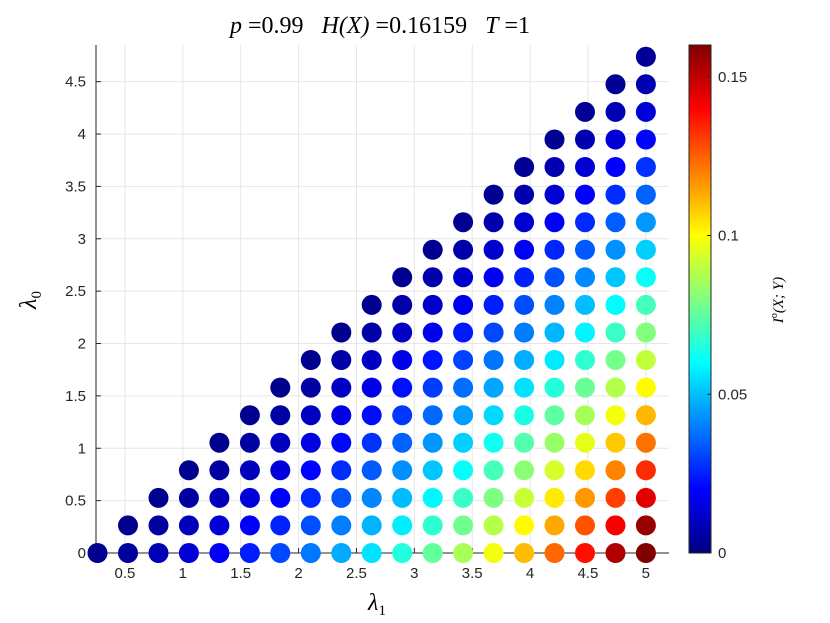 This screenshot has width=830, height=623. Describe the element at coordinates (183, 573) in the screenshot. I see `x-tick-label: 1` at that location.